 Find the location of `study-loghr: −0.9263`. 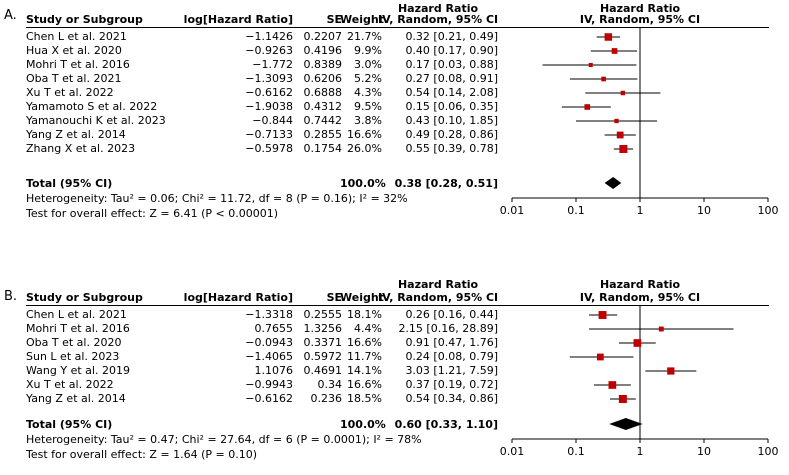

study-loghr: −0.9263 is located at coordinates (269, 50).